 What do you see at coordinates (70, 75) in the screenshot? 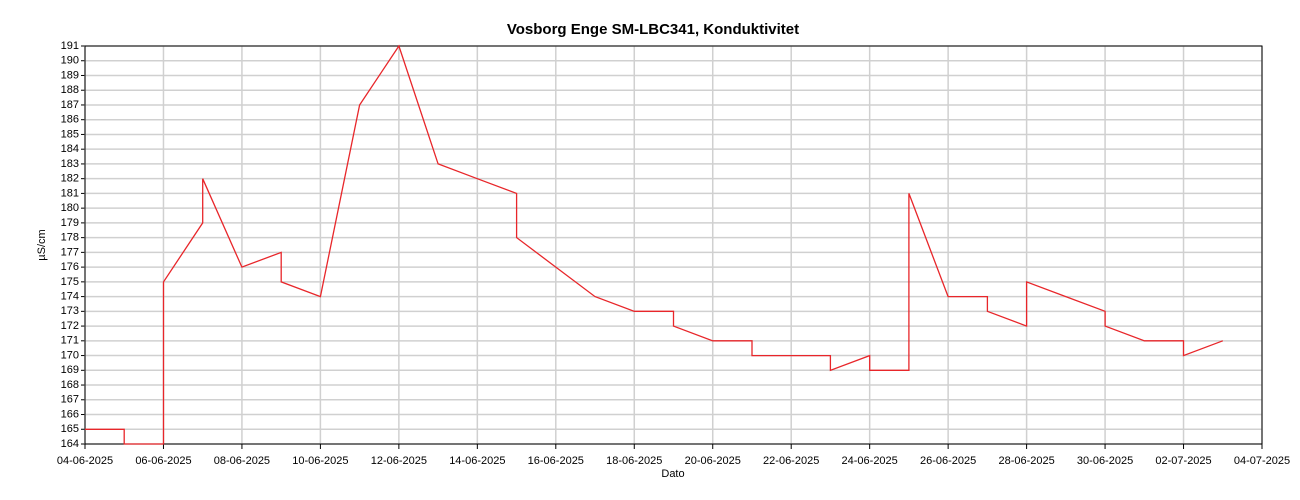
I see `y-tick-label: 189` at bounding box center [70, 75].